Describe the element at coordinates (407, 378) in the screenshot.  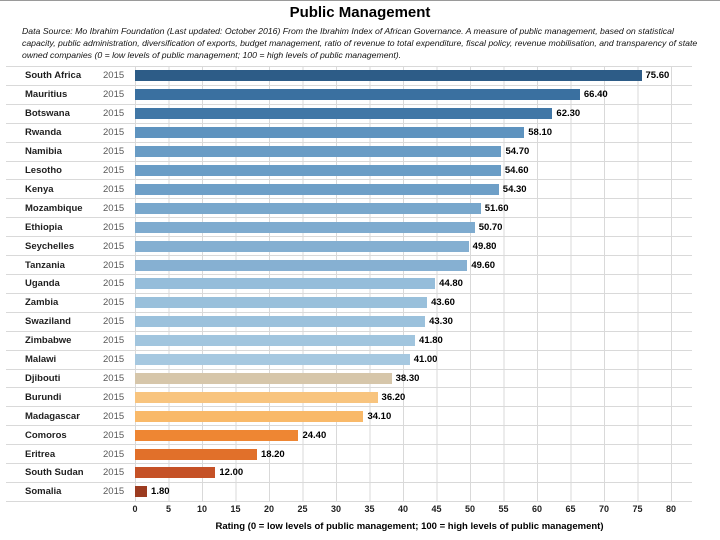
I see `value-label: 38.30` at that location.